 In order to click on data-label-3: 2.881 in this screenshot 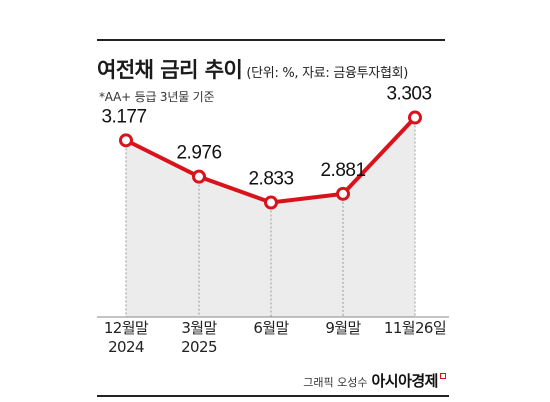, I will do `click(342, 170)`.